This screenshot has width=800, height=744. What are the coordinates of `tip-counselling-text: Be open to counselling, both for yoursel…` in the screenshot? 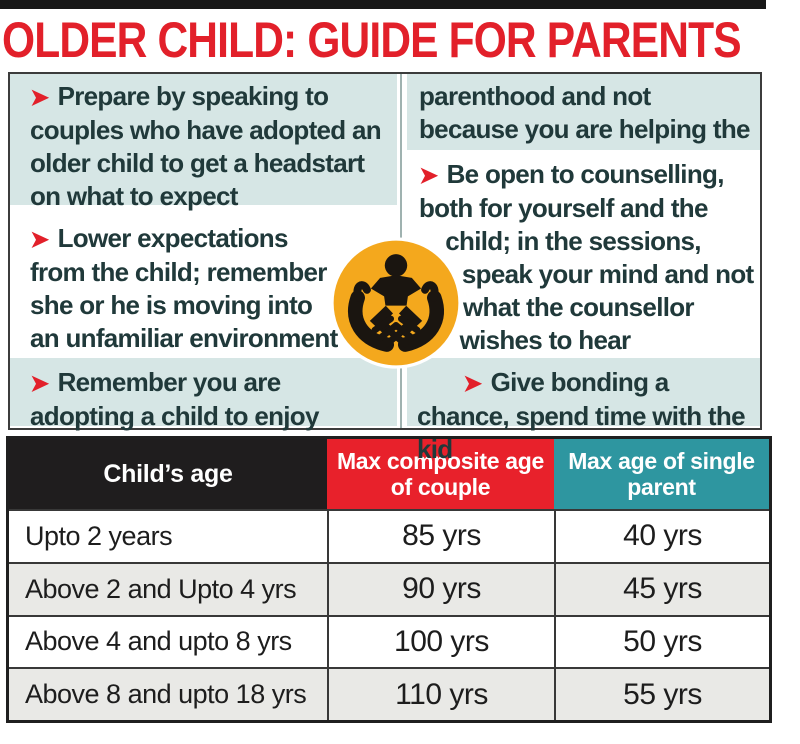 It's located at (586, 257).